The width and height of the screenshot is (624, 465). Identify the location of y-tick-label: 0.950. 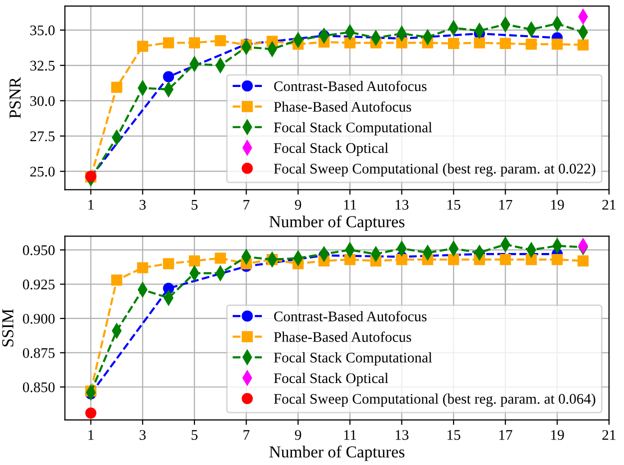
(38, 250).